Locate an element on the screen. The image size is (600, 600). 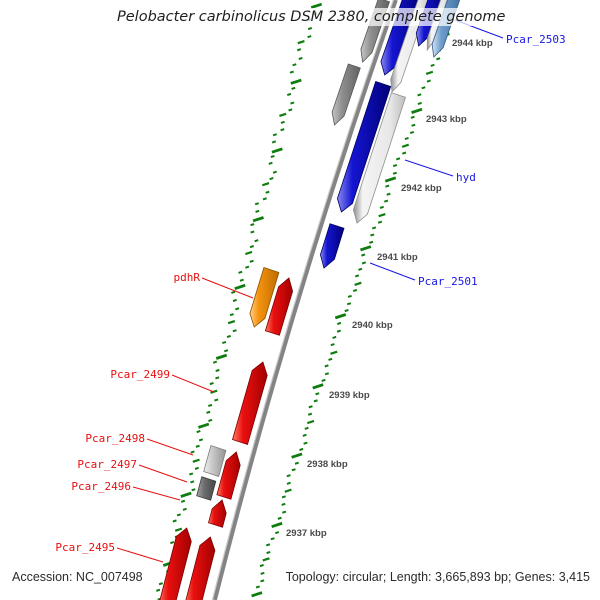
scale-label-2941-kbp: 2941 kbp is located at coordinates (397, 257).